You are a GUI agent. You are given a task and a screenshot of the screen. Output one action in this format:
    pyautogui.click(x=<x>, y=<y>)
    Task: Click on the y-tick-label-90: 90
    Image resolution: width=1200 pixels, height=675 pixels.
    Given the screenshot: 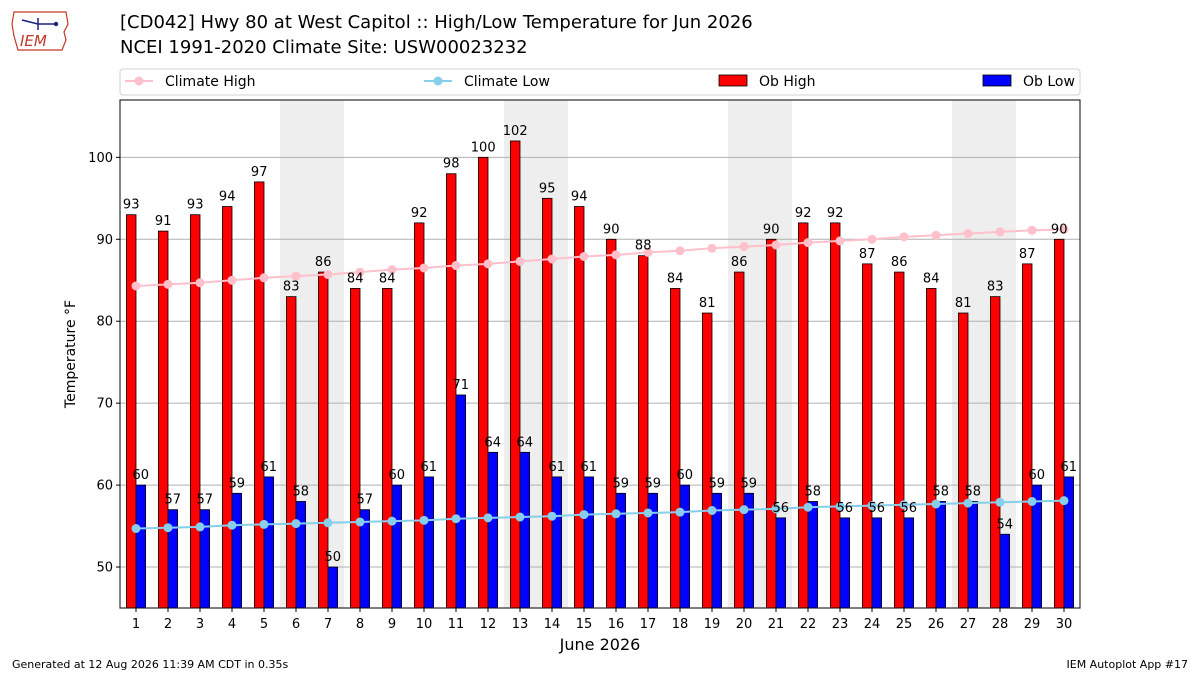 What is the action you would take?
    pyautogui.click(x=104, y=240)
    